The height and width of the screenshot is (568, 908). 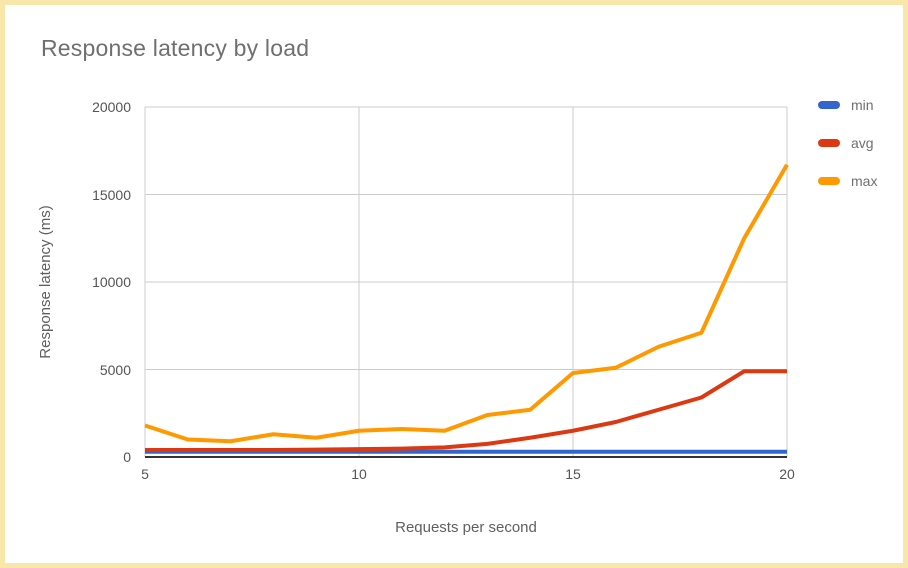 I want to click on x-tick-label: 20, so click(x=787, y=474).